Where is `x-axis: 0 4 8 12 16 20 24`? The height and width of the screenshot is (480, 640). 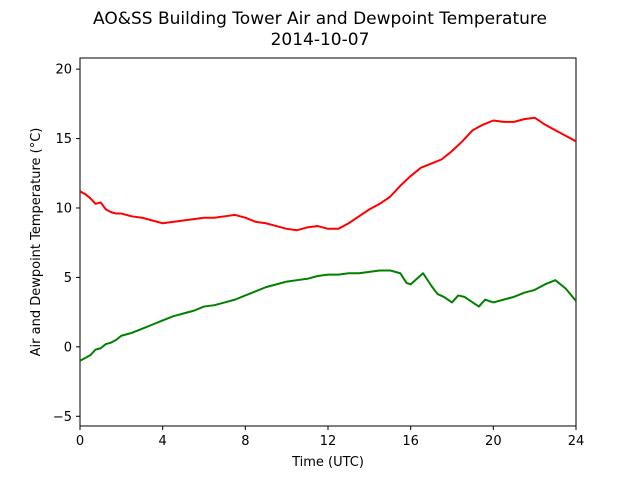
x-axis: 0 4 8 12 16 20 24 is located at coordinates (330, 437).